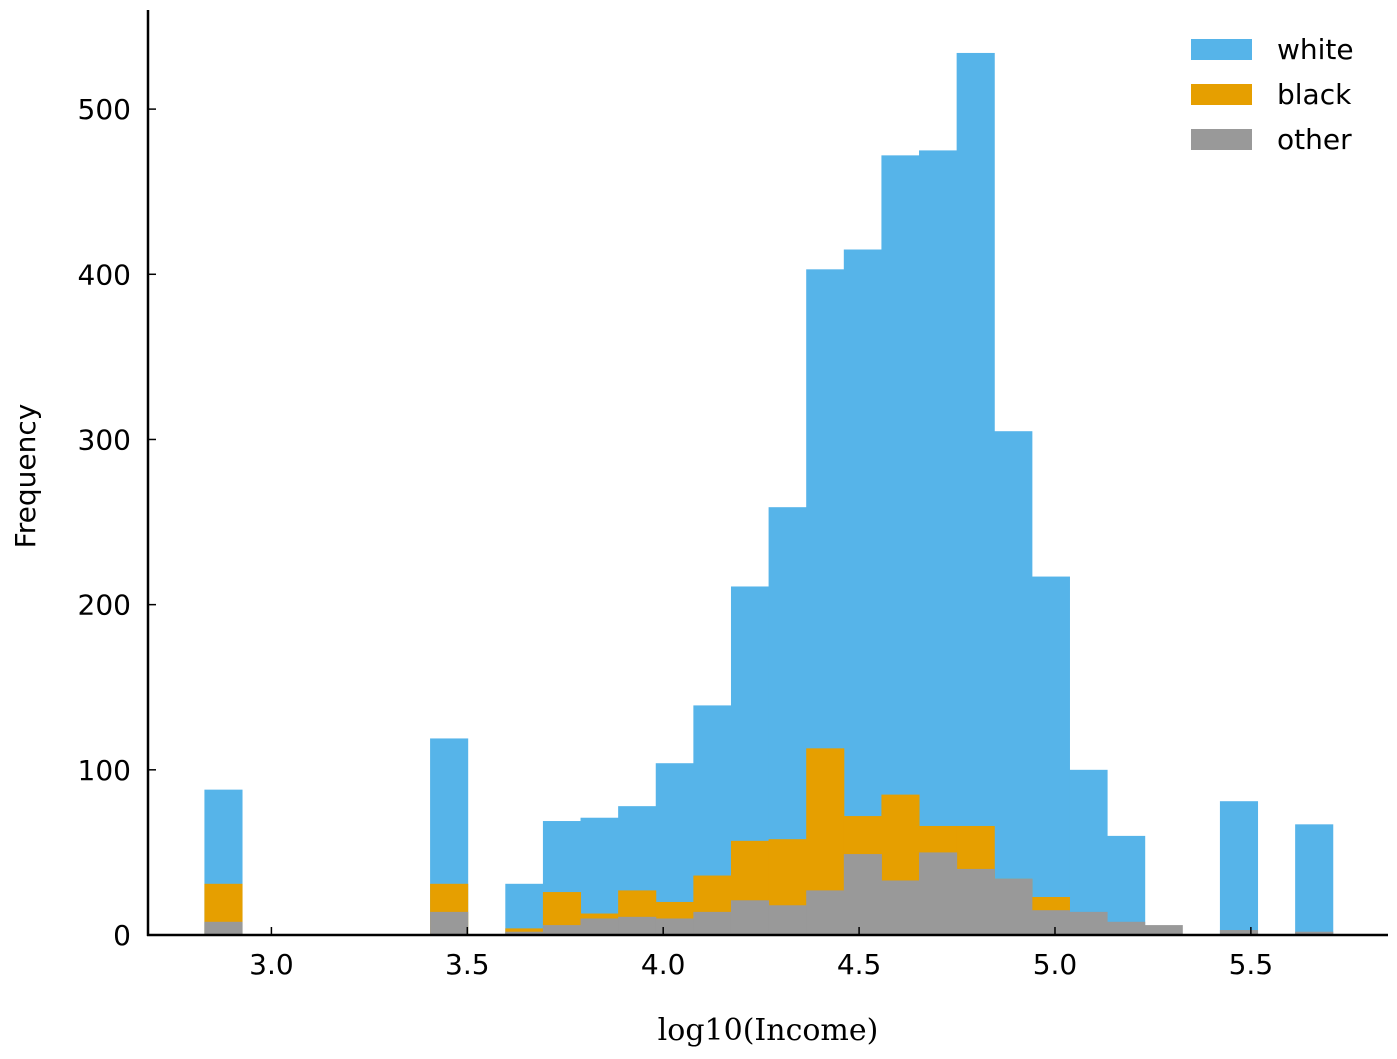  What do you see at coordinates (1055, 964) in the screenshot?
I see `x-tick-label: 5.0` at bounding box center [1055, 964].